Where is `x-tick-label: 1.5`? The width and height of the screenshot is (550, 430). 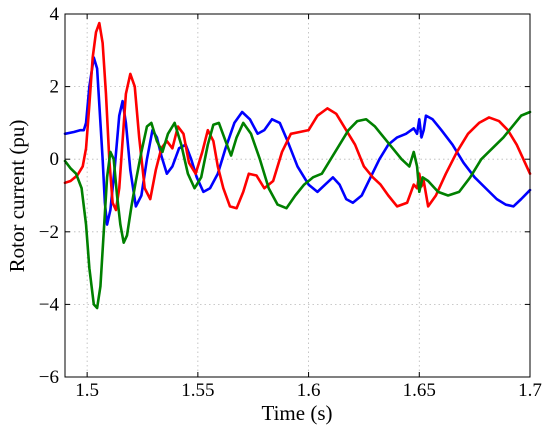
x-tick-label: 1.5 is located at coordinates (87, 390).